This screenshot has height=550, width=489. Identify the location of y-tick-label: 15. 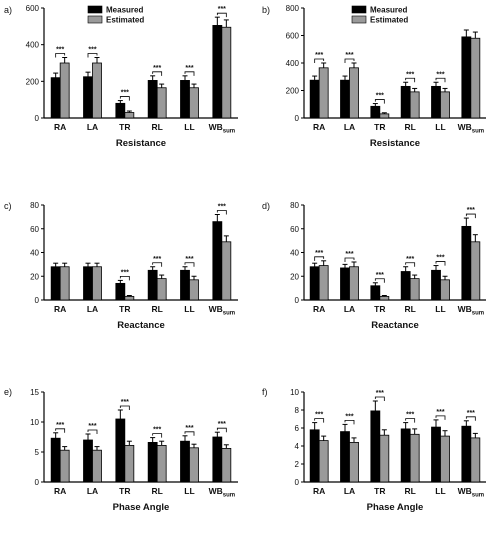
(34, 392).